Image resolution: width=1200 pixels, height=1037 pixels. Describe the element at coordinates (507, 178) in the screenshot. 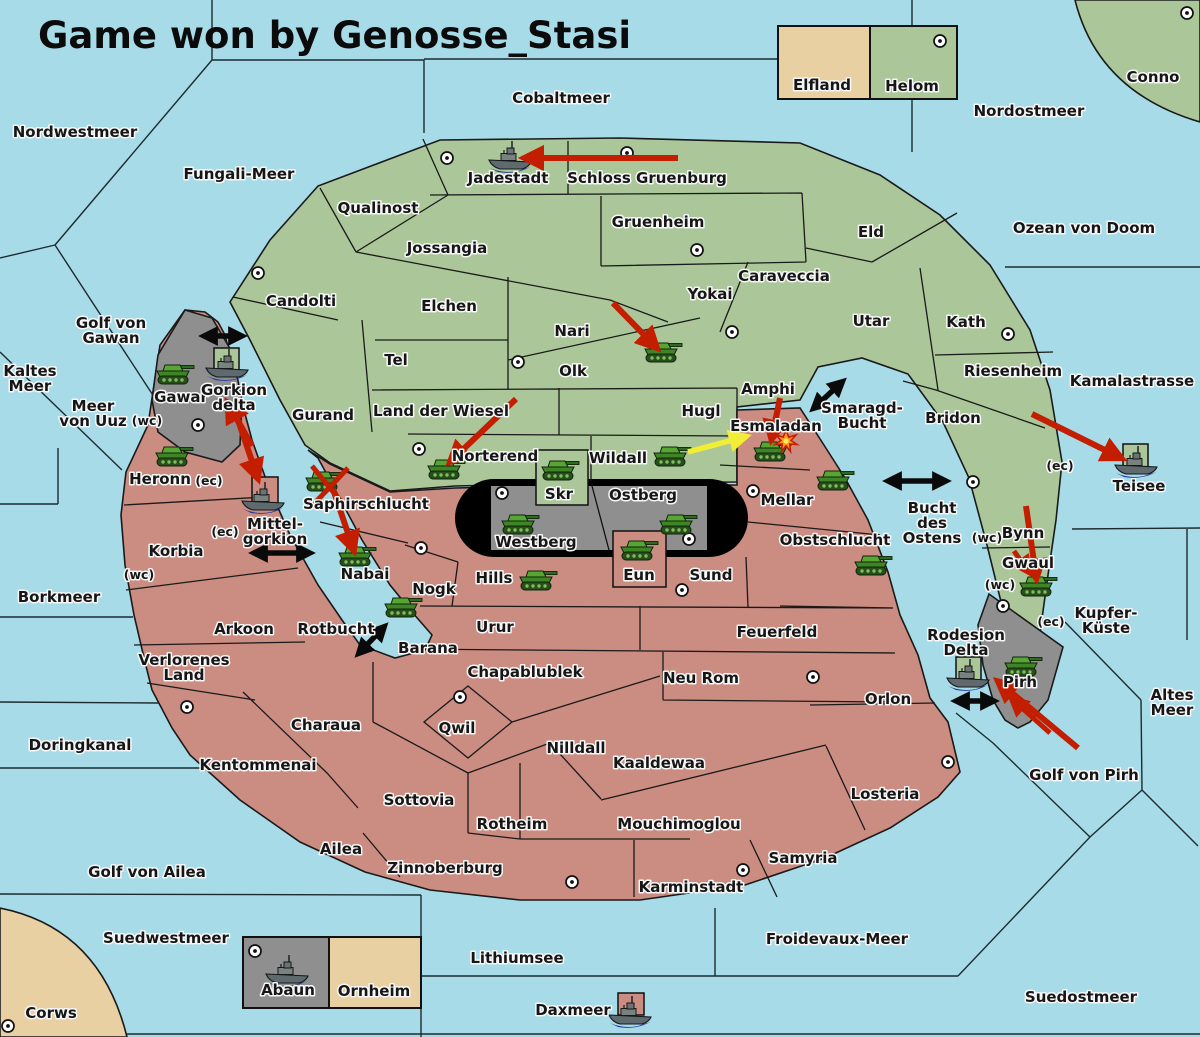

I see `territory-label-jadestadt: Jadestadt` at that location.